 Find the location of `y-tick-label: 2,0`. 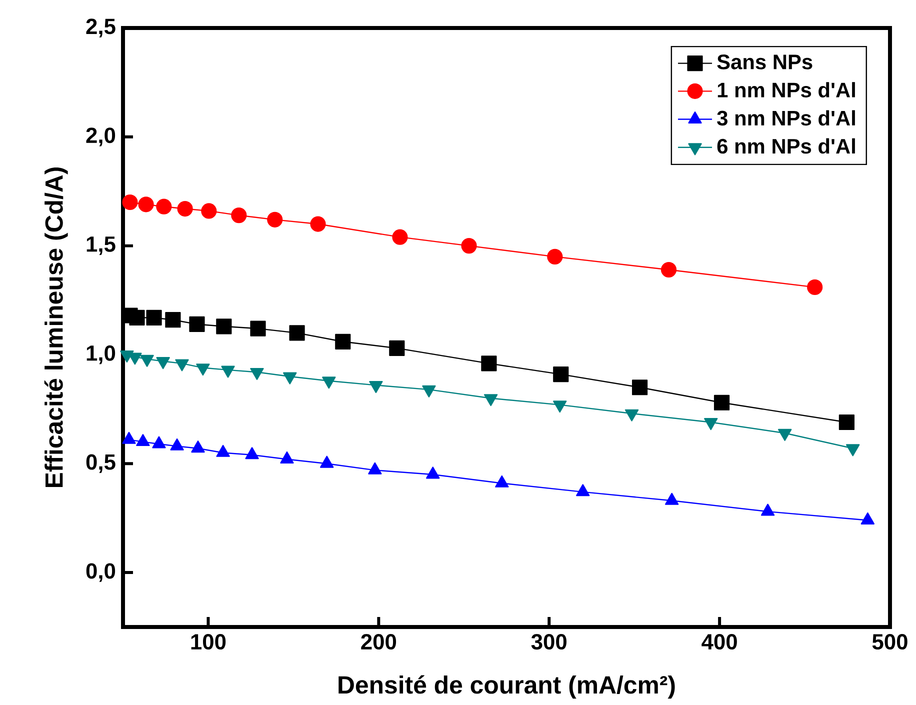

y-tick-label: 2,0 is located at coordinates (101, 136).